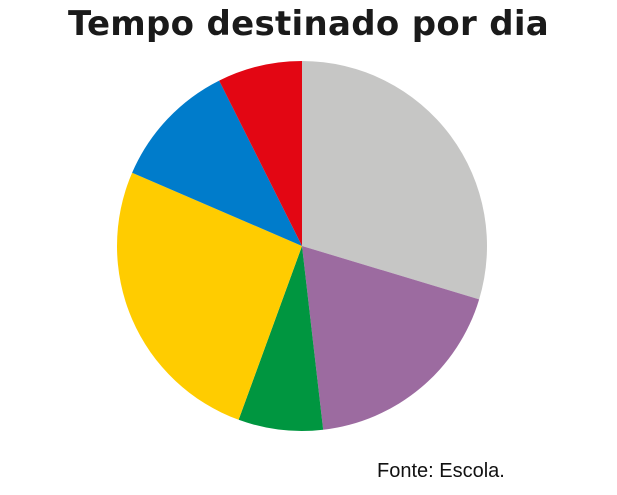 The height and width of the screenshot is (495, 617). Describe the element at coordinates (308, 24) in the screenshot. I see `chart-title: Tempo destinado por dia` at that location.